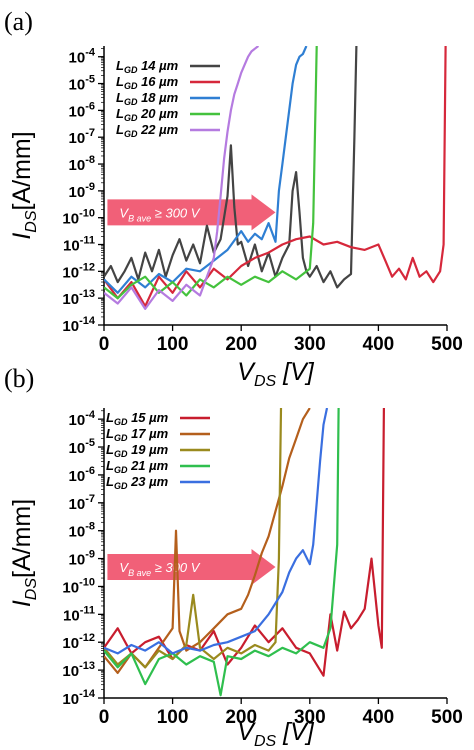 The height and width of the screenshot is (750, 474). I want to click on y-tick-label: 10⁻⁹, so click(82, 191).